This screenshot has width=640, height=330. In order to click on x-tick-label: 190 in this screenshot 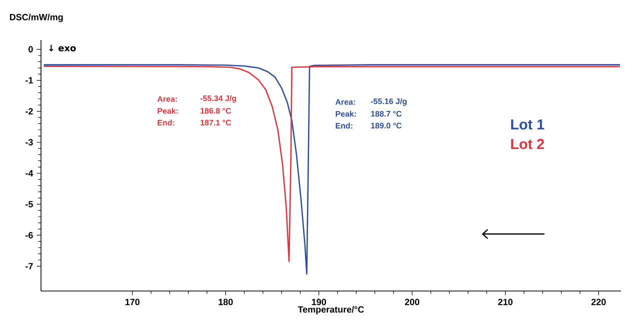, I will do `click(319, 302)`.